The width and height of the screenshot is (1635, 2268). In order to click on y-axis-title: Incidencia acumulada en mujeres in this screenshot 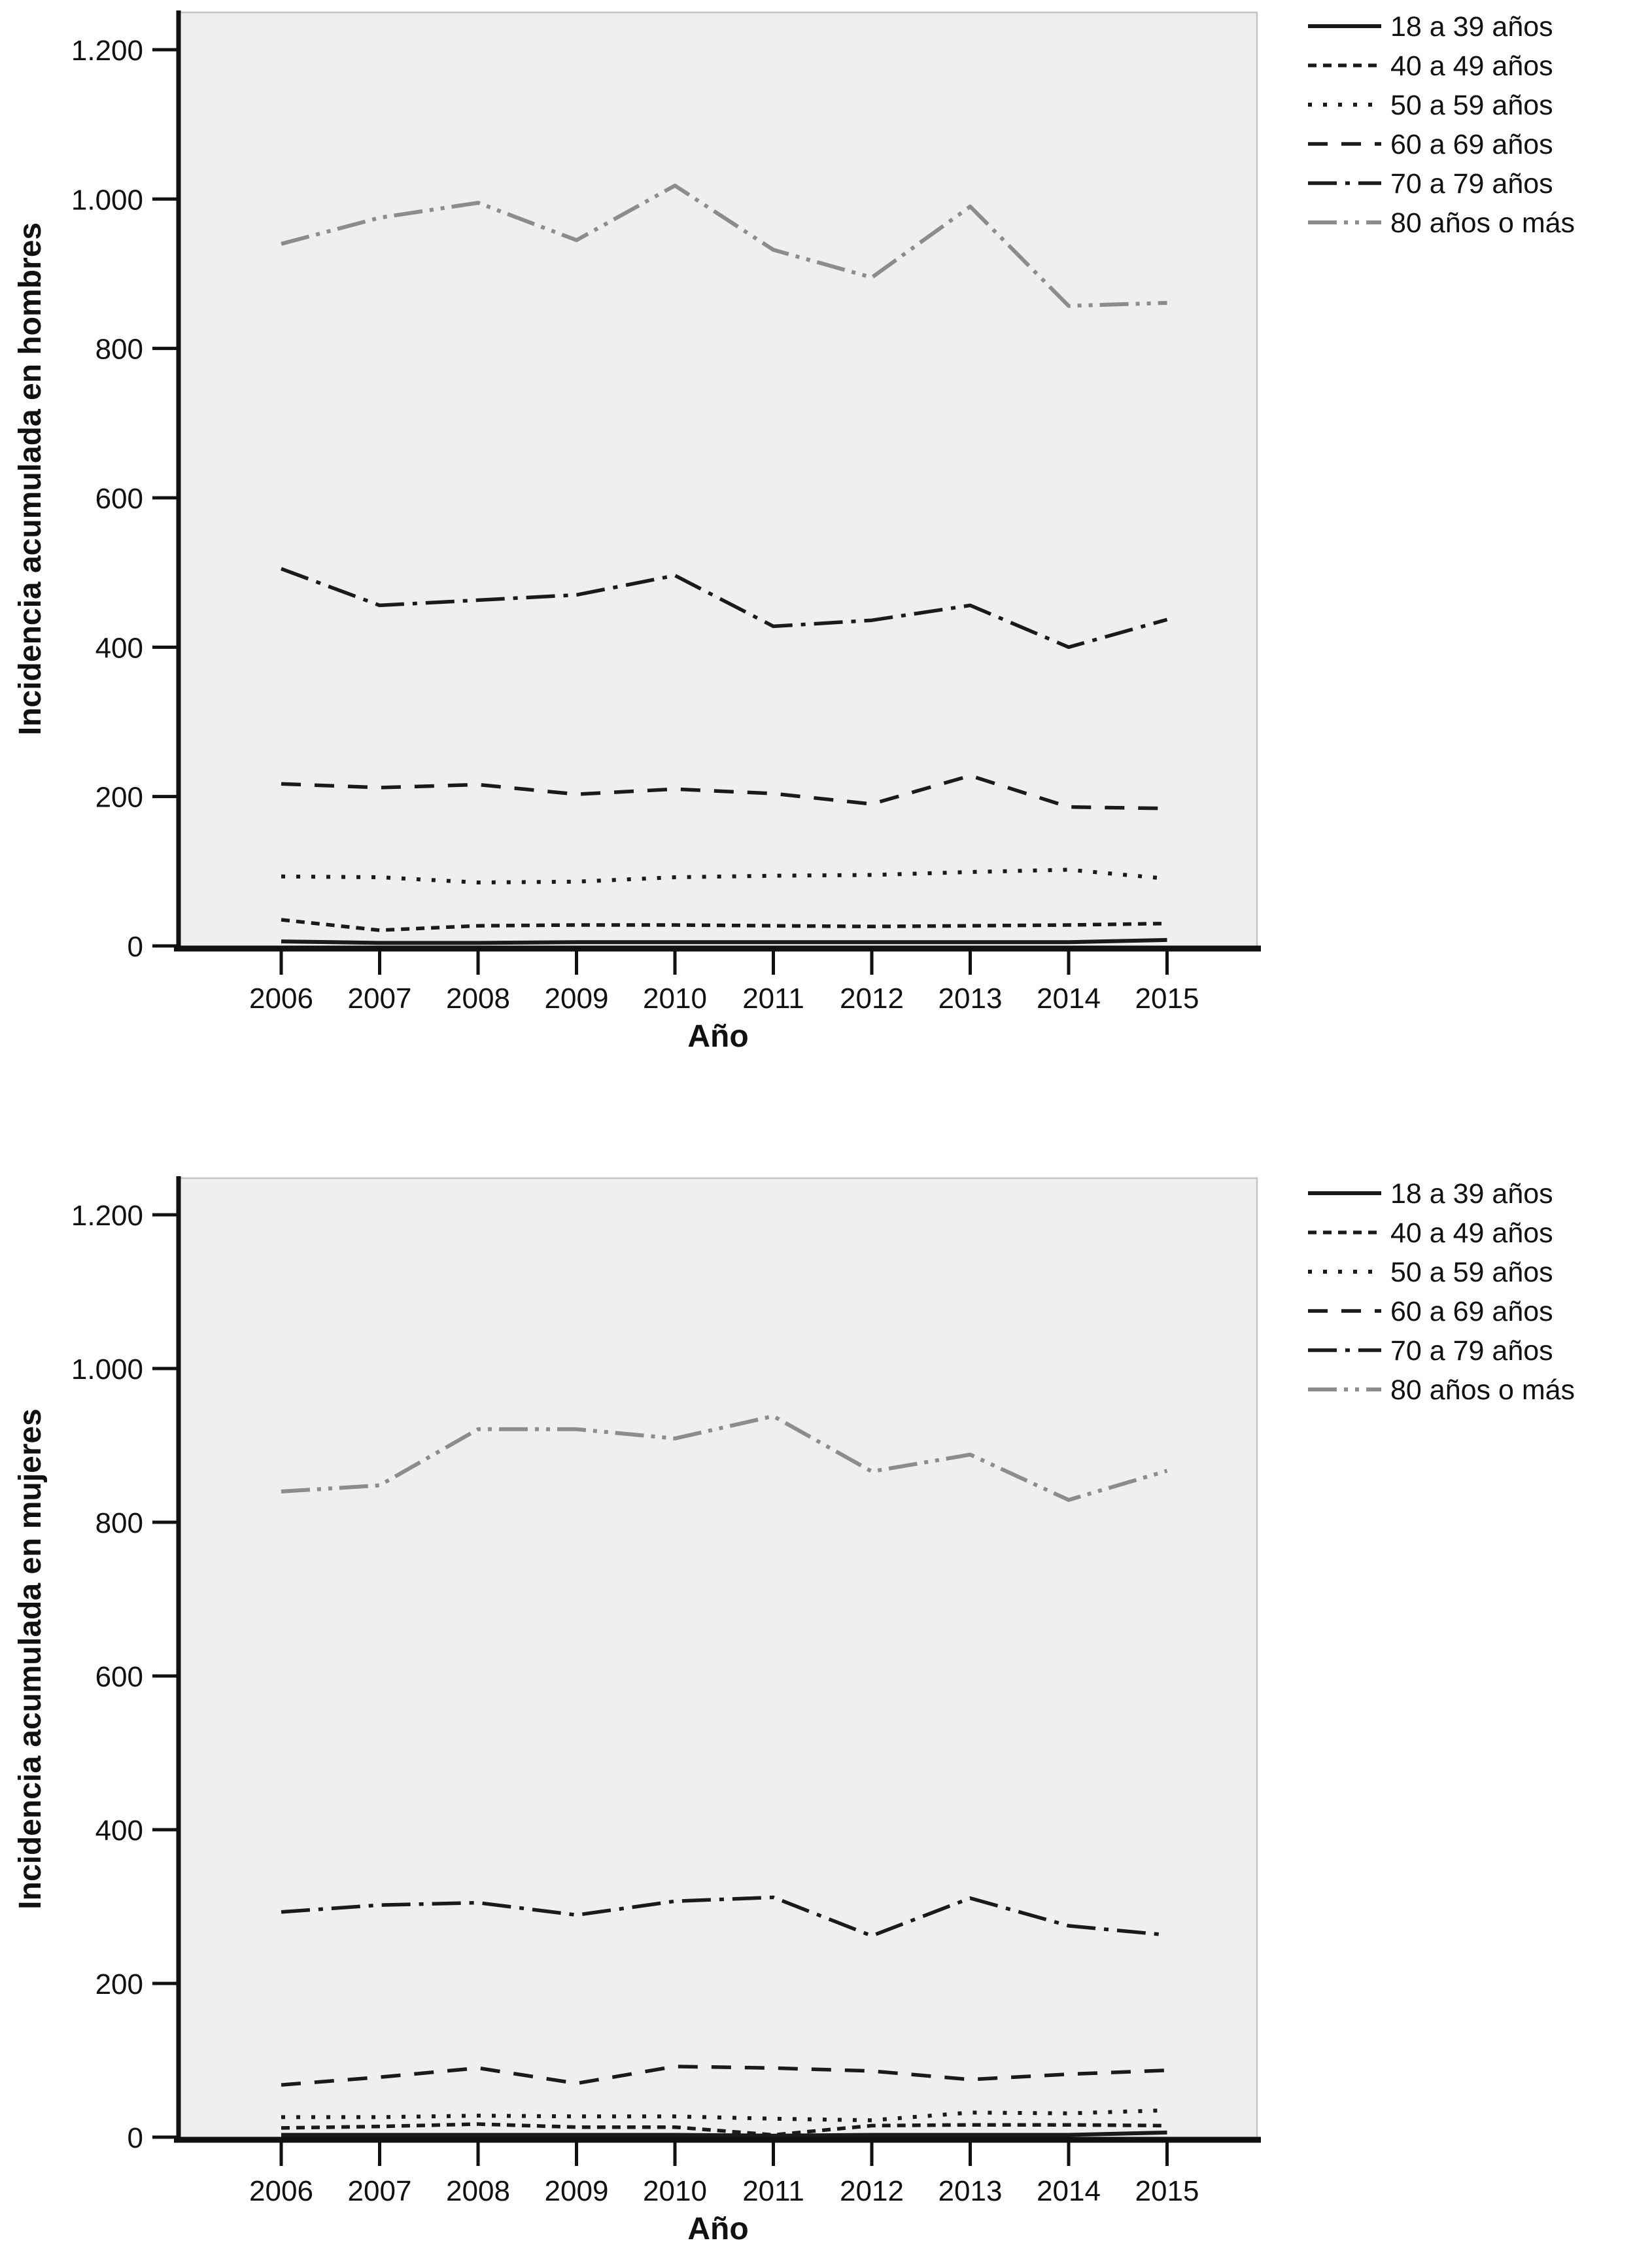, I will do `click(31, 1659)`.